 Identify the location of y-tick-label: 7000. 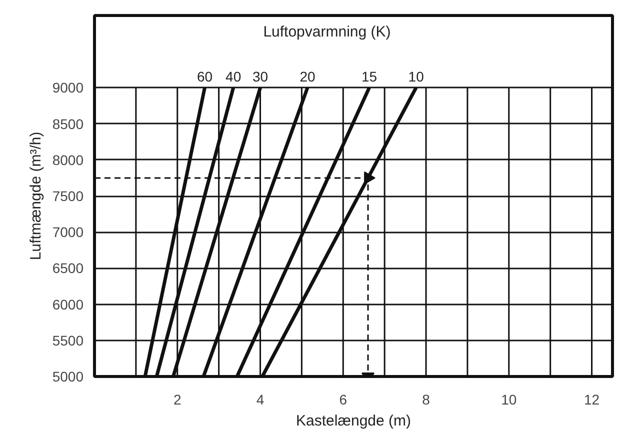
(68, 232).